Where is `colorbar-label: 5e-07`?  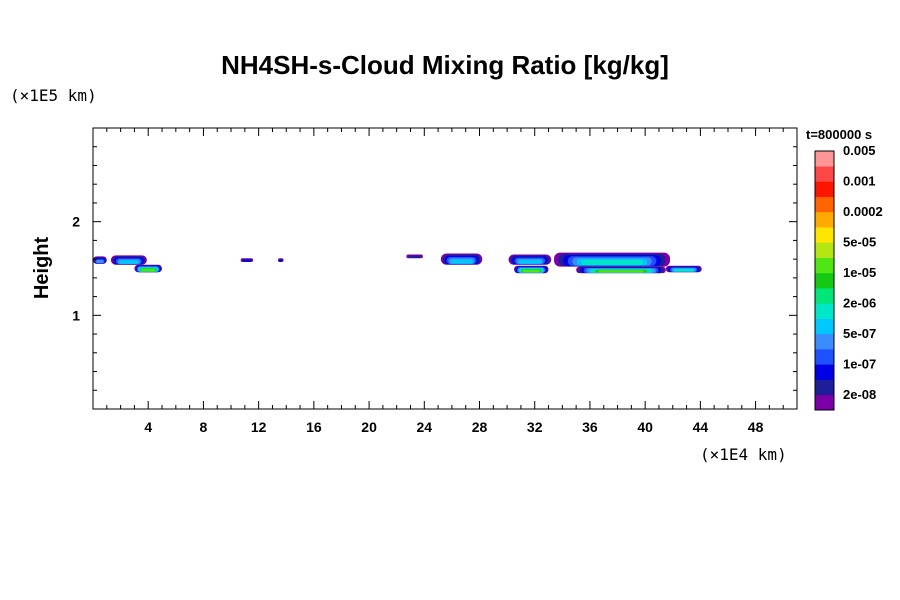
colorbar-label: 5e-07 is located at coordinates (859, 333).